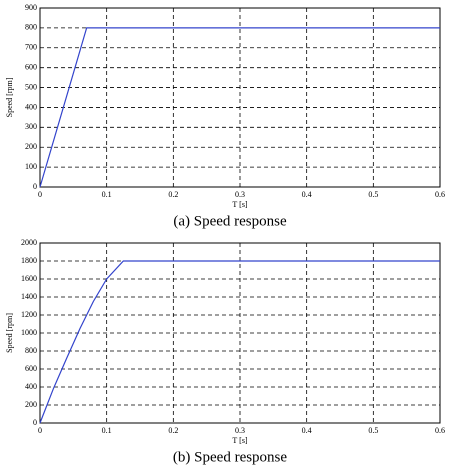  What do you see at coordinates (29, 314) in the screenshot?
I see `y-tick-label: 1200` at bounding box center [29, 314].